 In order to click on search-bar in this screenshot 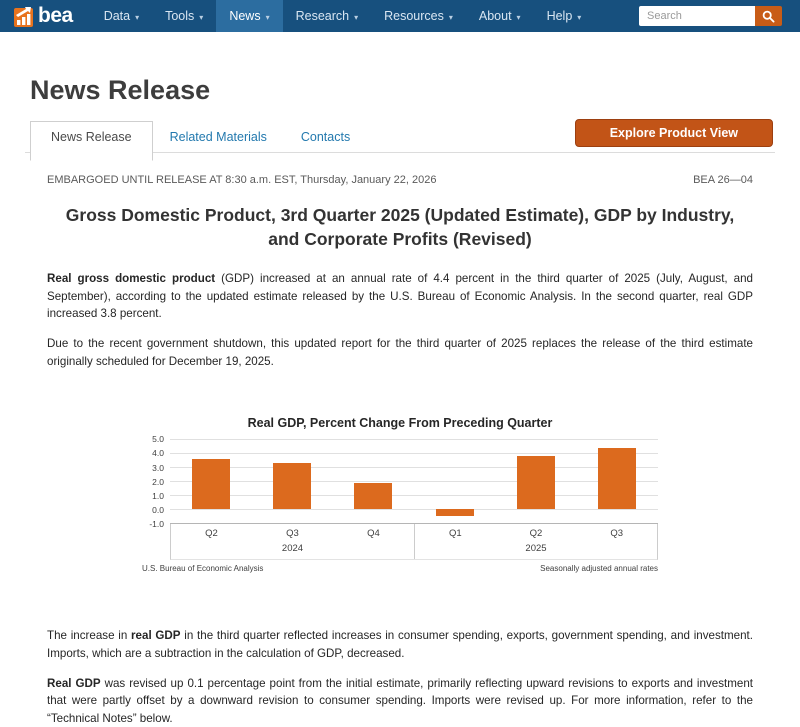, I will do `click(710, 16)`.